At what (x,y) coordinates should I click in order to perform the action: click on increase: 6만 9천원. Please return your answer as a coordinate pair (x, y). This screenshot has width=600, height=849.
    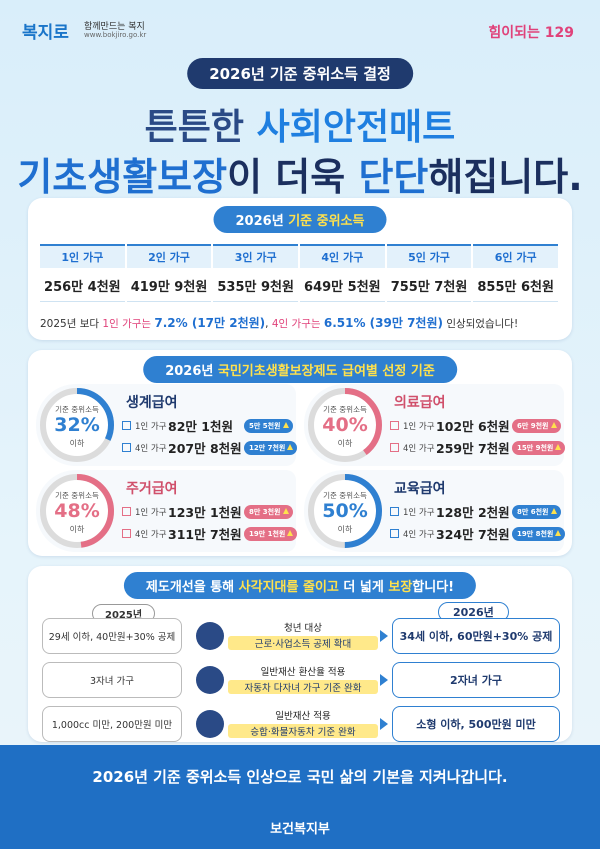
    Looking at the image, I should click on (536, 426).